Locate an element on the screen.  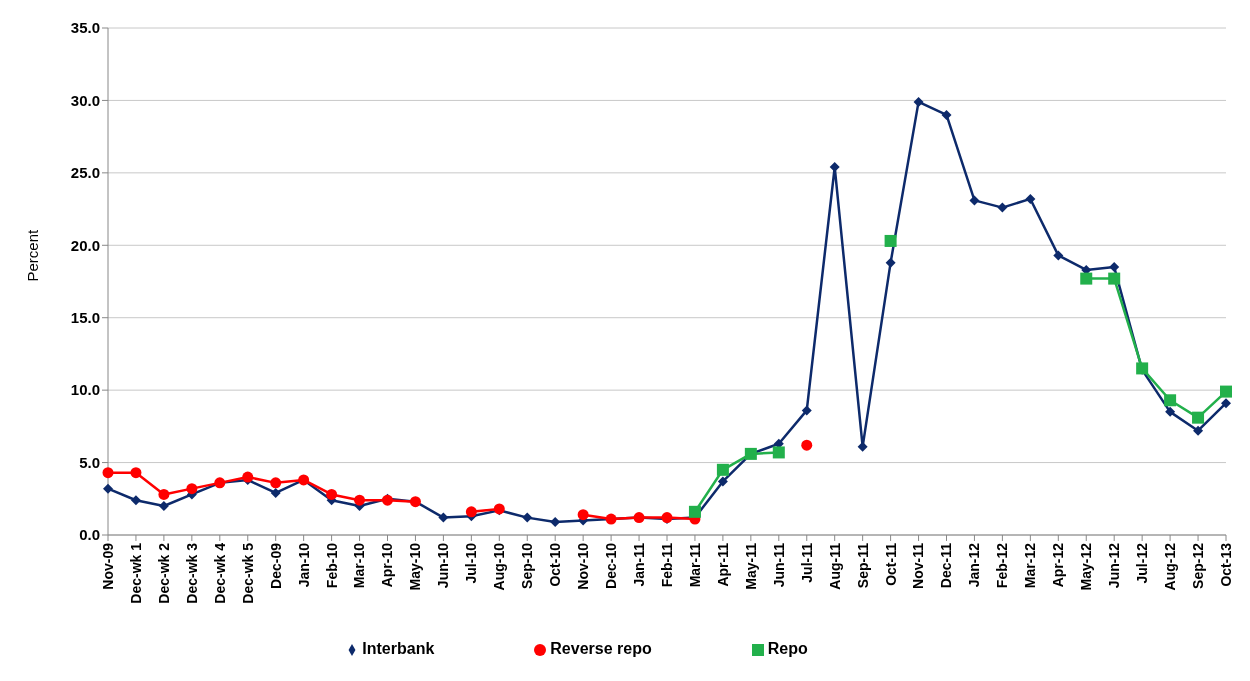
y-tick-label: 25.0 is located at coordinates (85, 173).